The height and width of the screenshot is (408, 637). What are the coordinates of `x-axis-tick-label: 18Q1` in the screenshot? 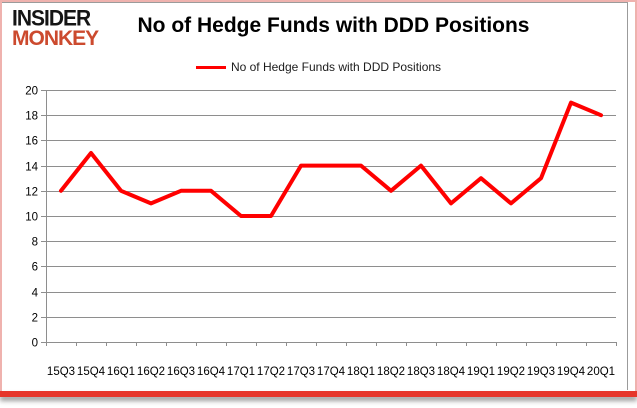 It's located at (361, 372).